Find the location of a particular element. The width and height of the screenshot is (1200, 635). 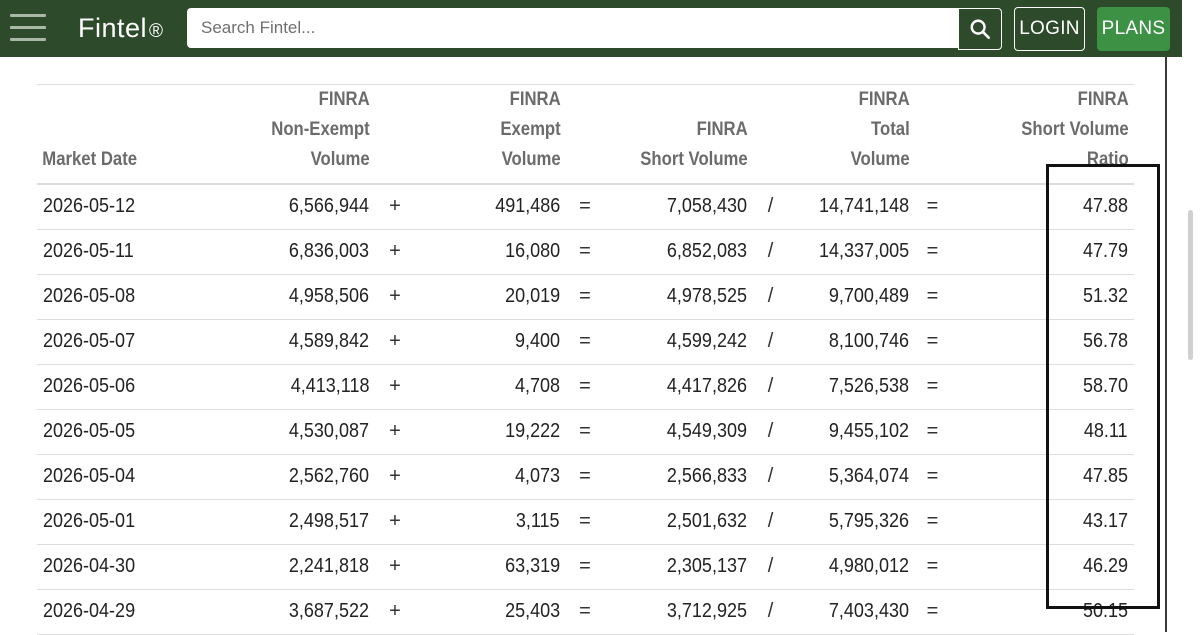

login-button: LOGIN is located at coordinates (1049, 29).